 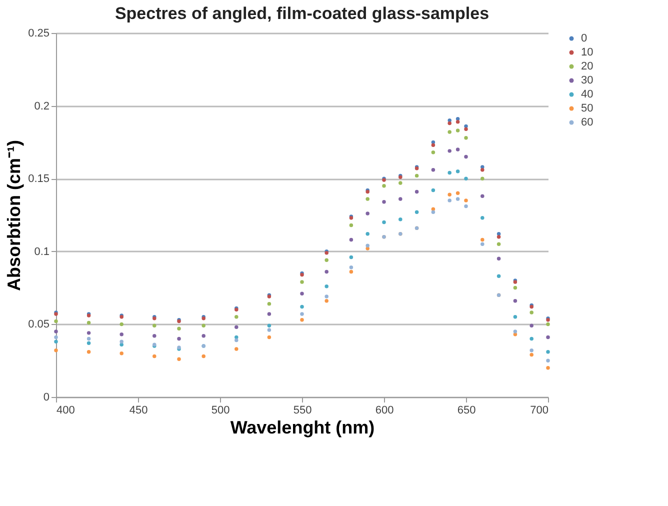 What do you see at coordinates (39, 179) in the screenshot?
I see `y-tick-label: 0.15` at bounding box center [39, 179].